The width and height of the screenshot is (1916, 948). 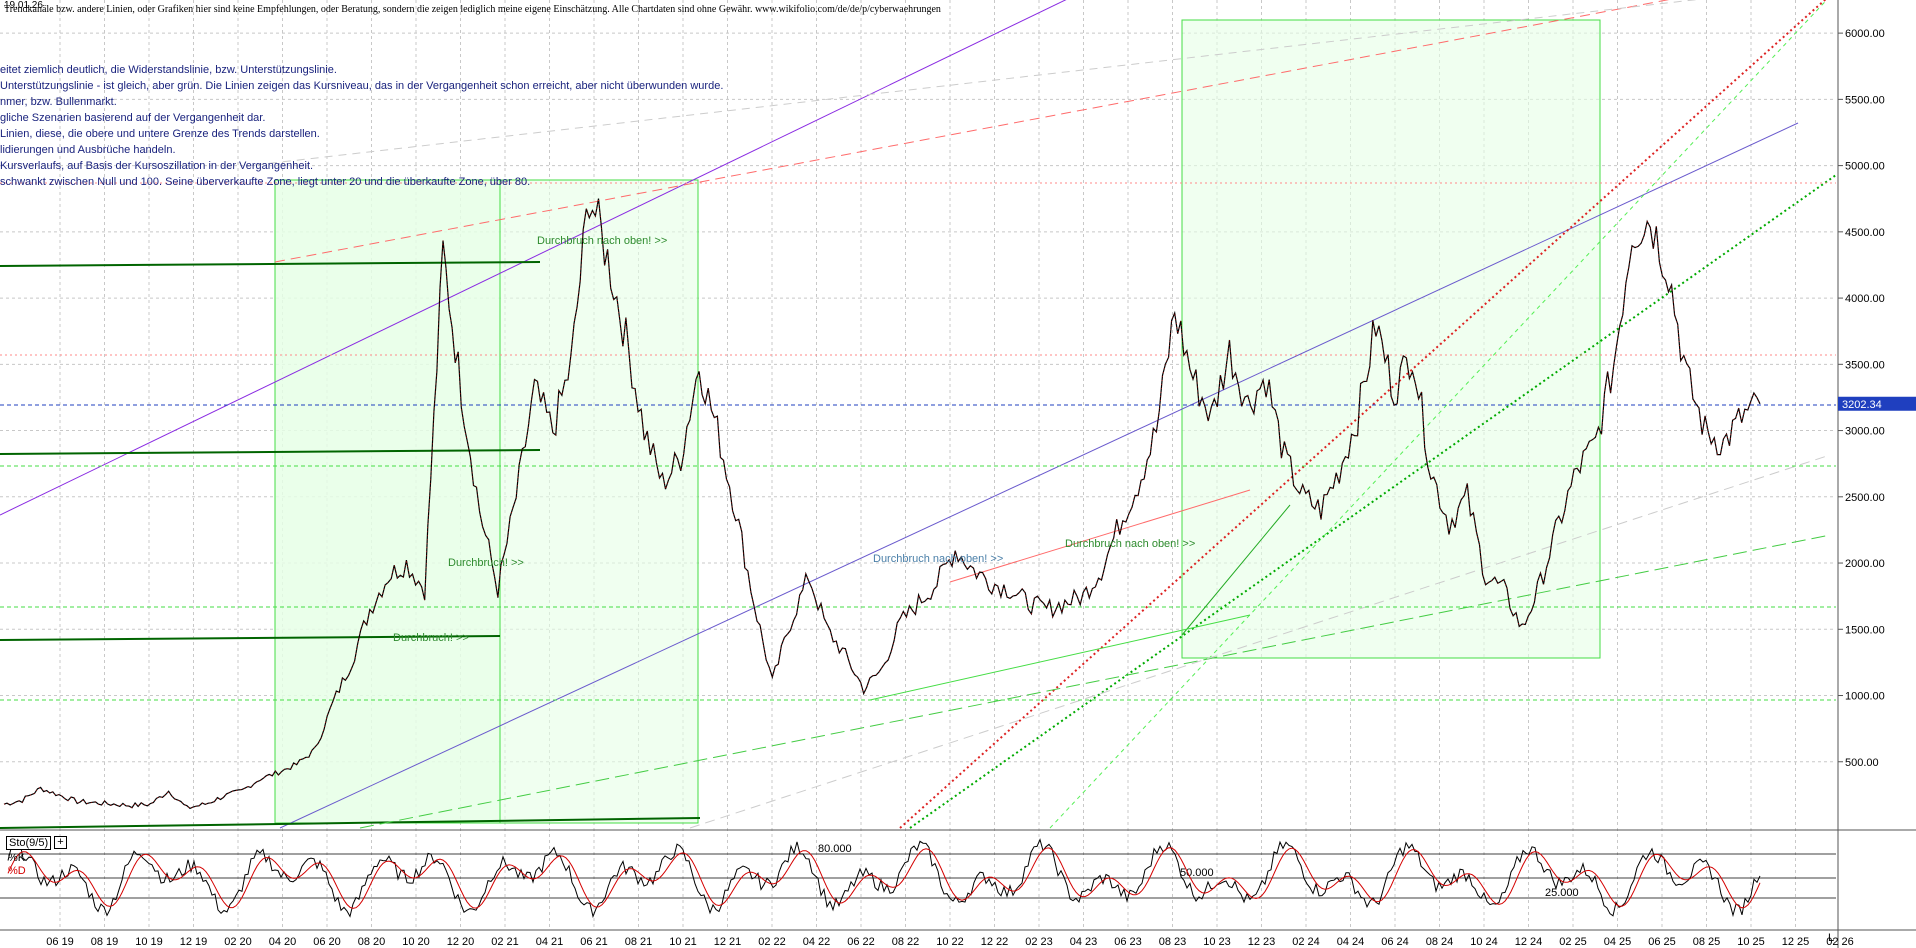 I want to click on x-tick-label: 06 25, so click(x=1662, y=942).